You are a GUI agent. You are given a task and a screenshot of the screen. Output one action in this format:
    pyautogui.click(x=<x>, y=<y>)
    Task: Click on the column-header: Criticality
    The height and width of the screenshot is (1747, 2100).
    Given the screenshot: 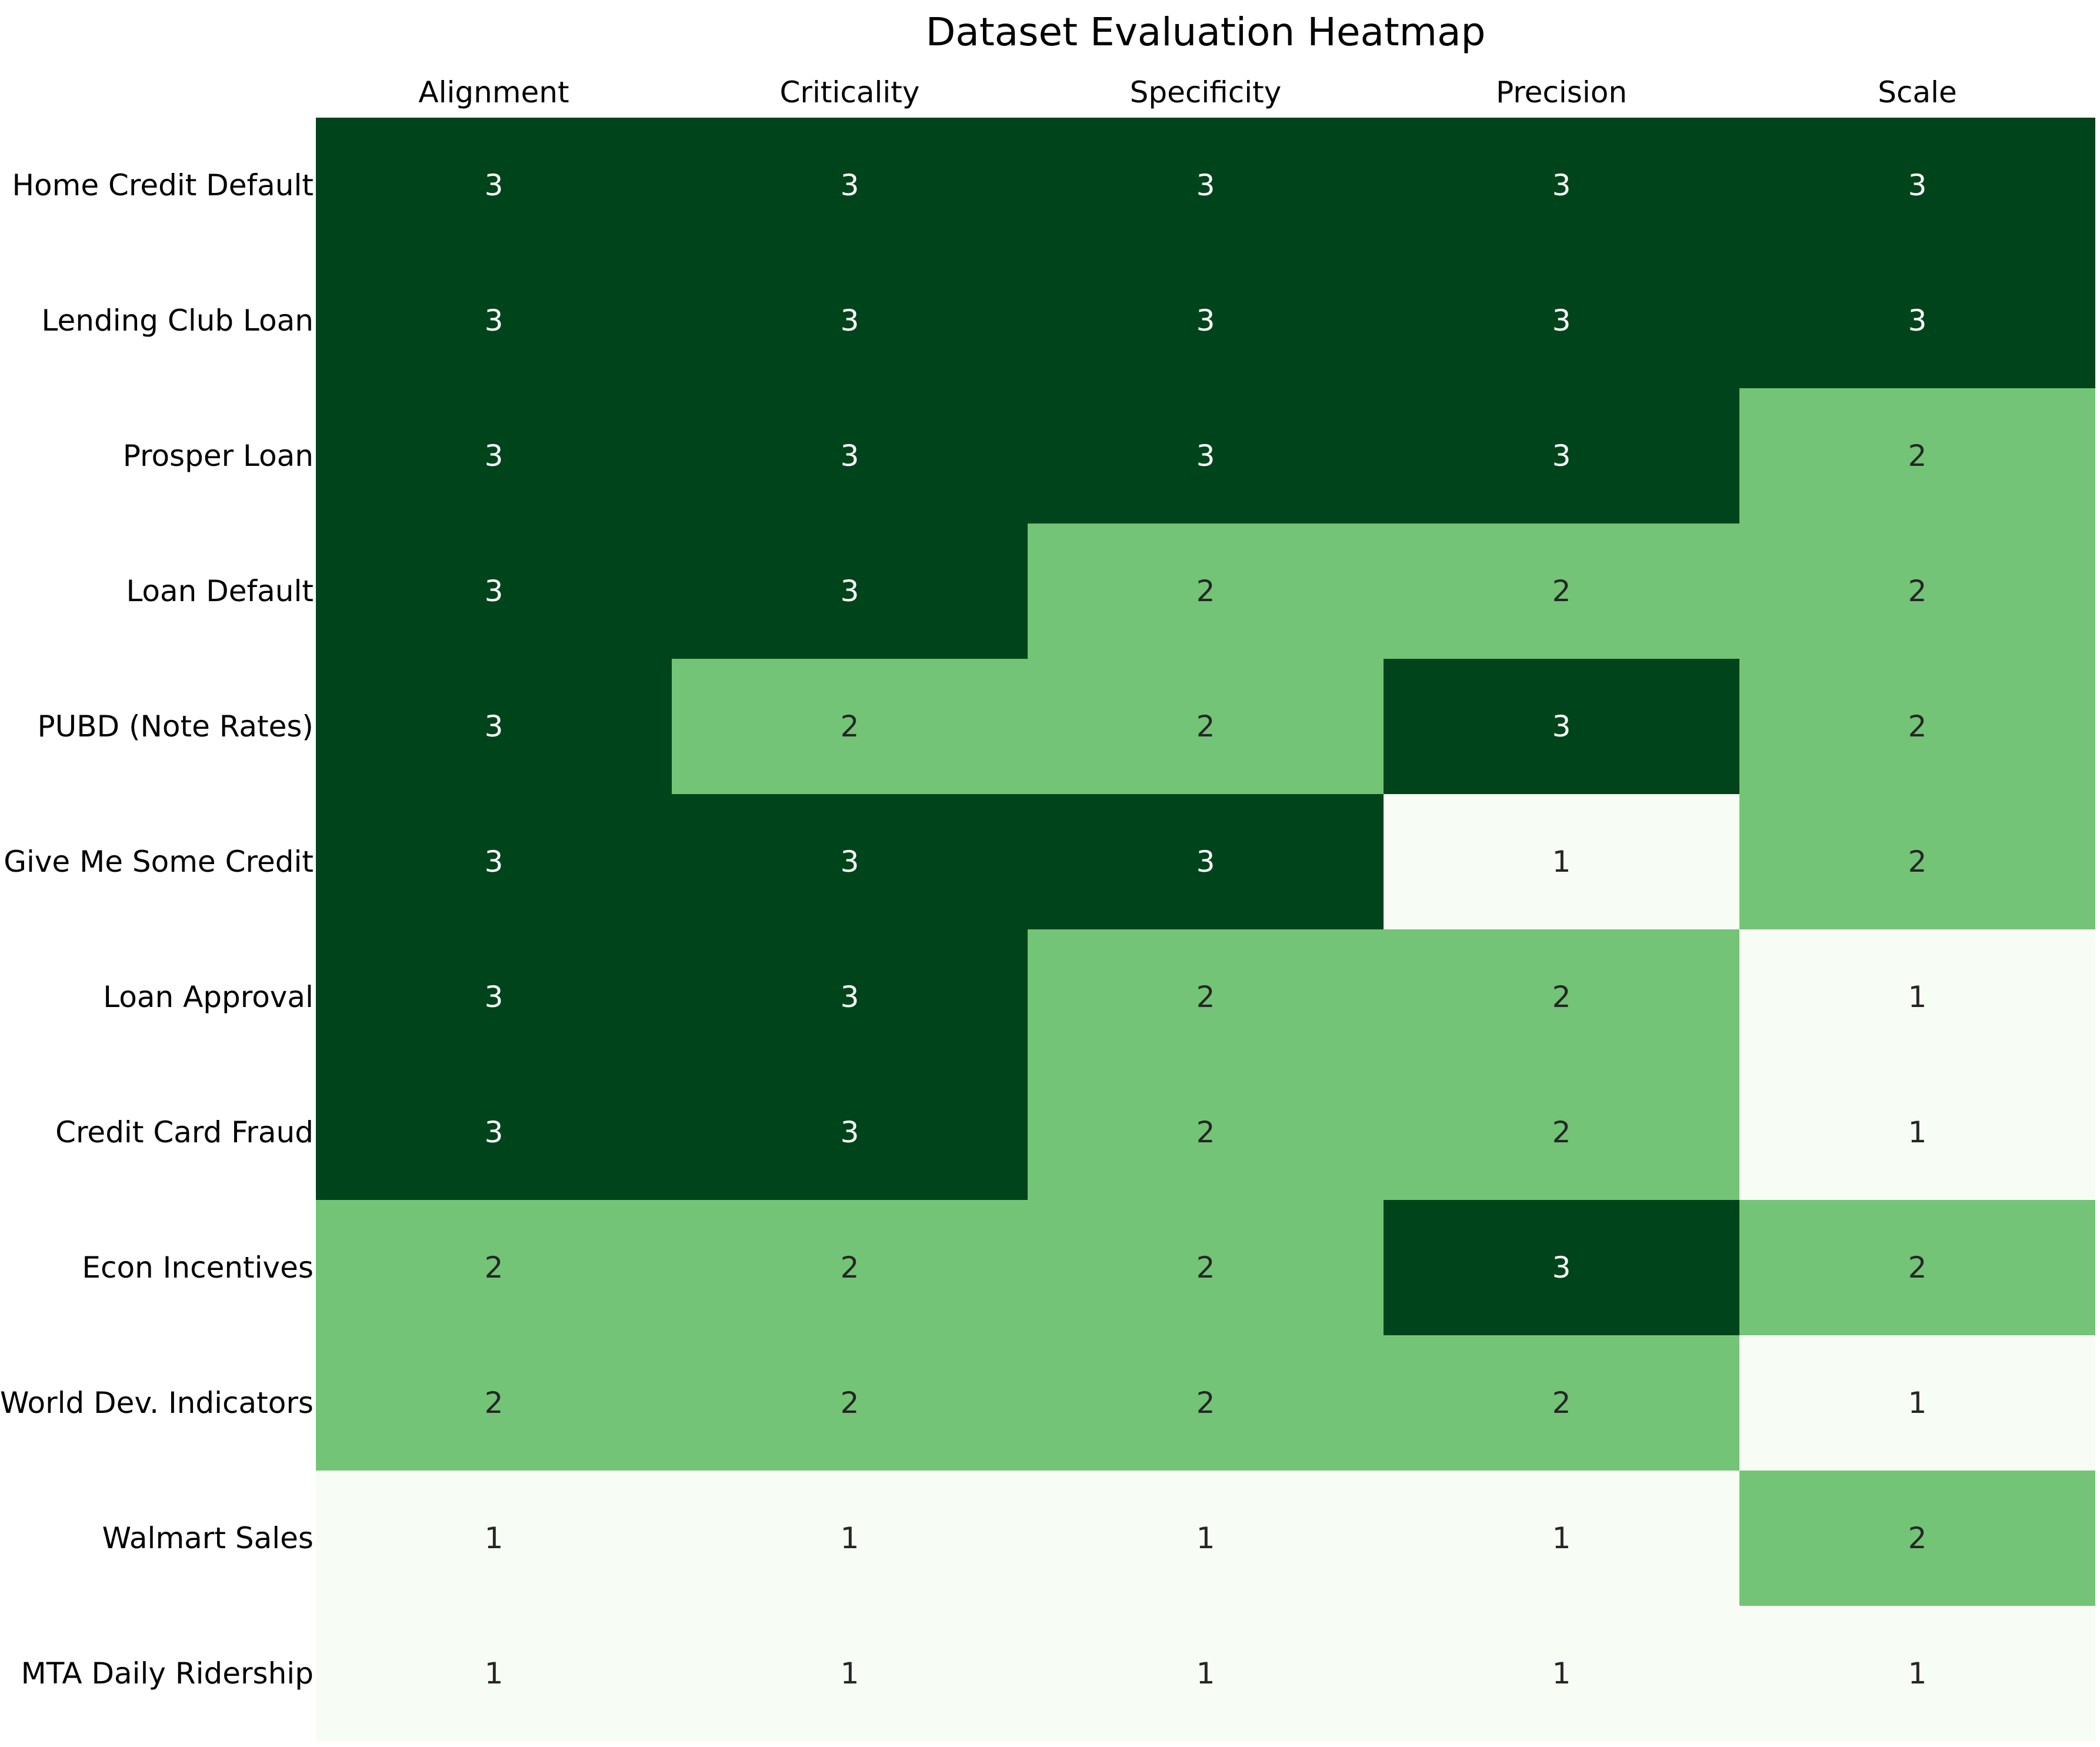 What is the action you would take?
    pyautogui.click(x=849, y=92)
    